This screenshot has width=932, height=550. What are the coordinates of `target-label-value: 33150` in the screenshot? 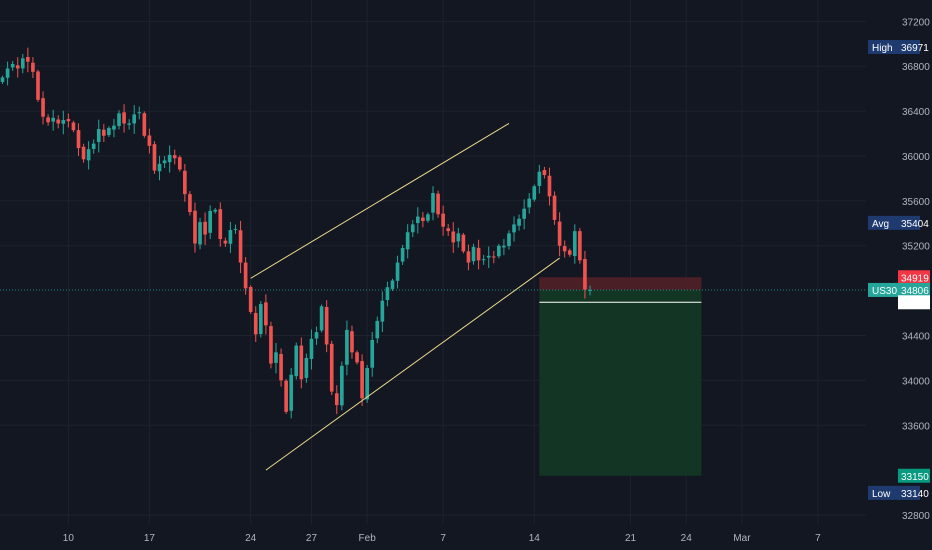 It's located at (915, 477).